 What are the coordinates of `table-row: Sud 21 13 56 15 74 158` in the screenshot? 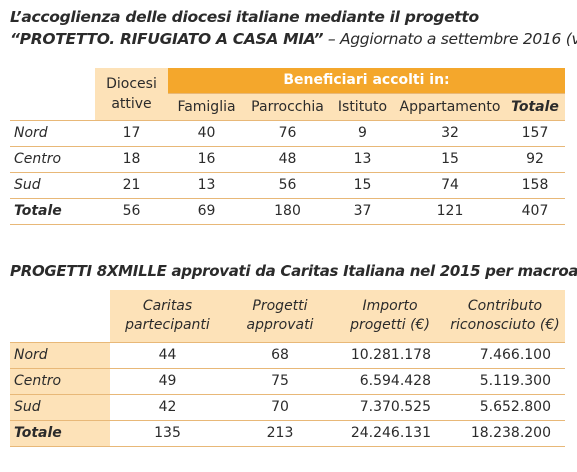 It's located at (287, 185).